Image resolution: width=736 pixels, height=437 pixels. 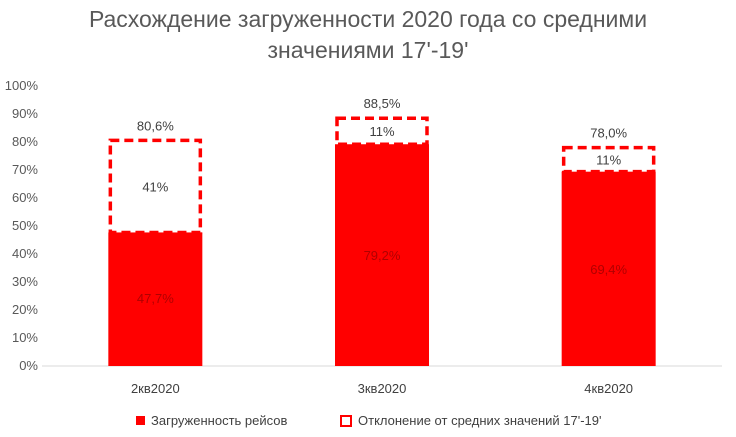 I want to click on data-label-total: 80,6%, so click(x=155, y=125).